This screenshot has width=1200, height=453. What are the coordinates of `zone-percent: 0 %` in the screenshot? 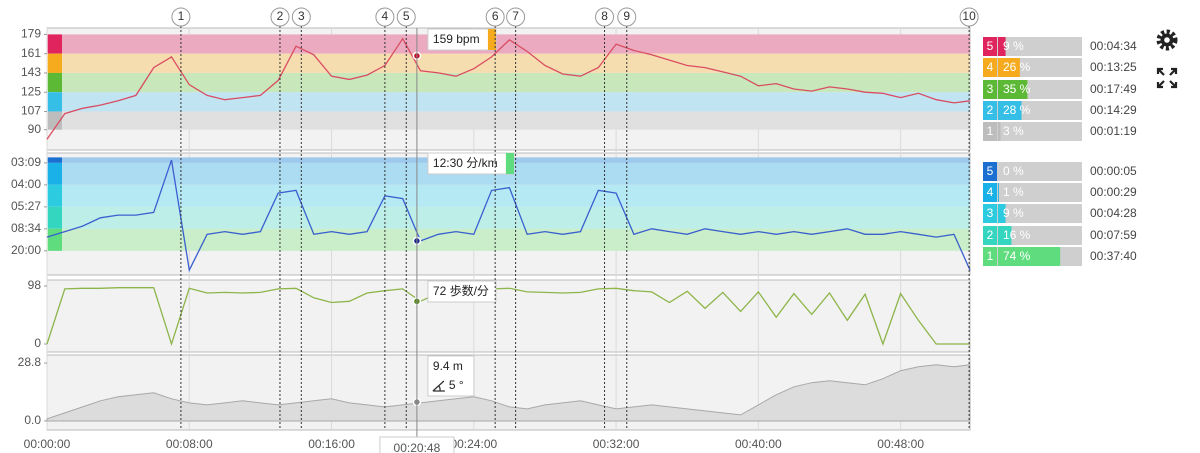 It's located at (1013, 171).